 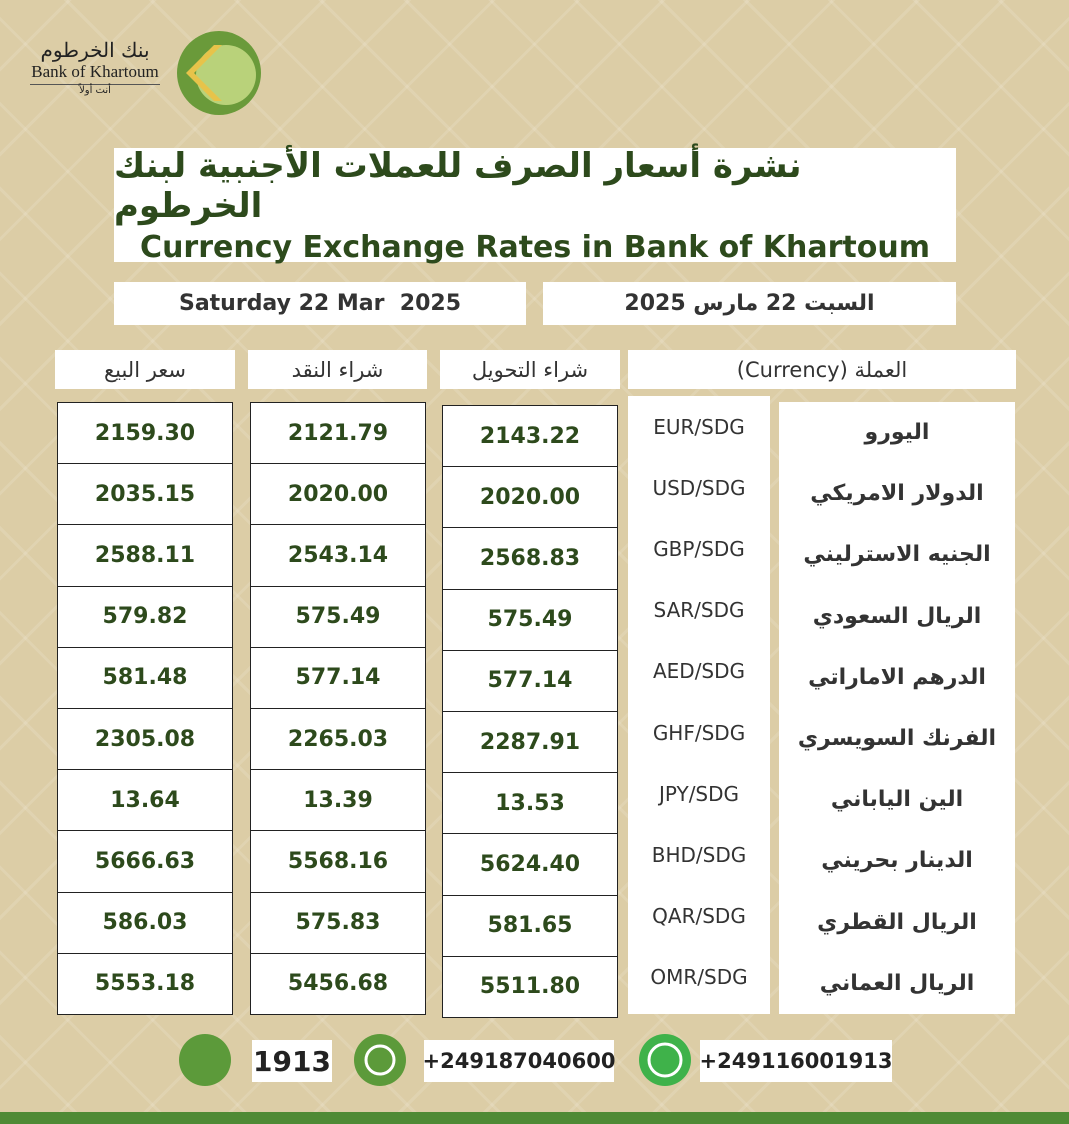 What do you see at coordinates (145, 433) in the screenshot?
I see `sell-rate: 2159.30` at bounding box center [145, 433].